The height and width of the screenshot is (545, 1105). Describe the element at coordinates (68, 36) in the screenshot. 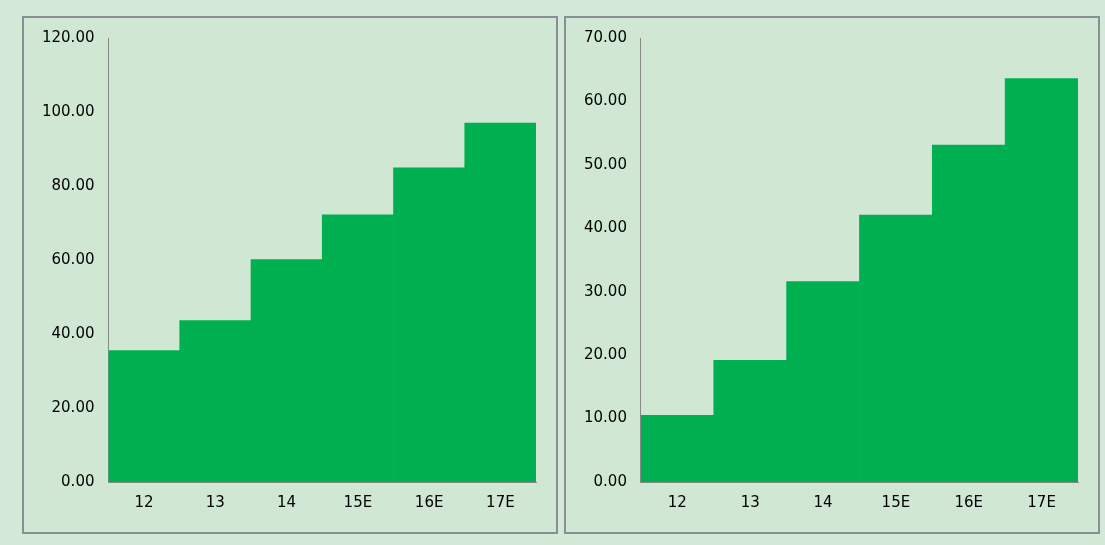

I see `y-tick-label: 120.00` at that location.